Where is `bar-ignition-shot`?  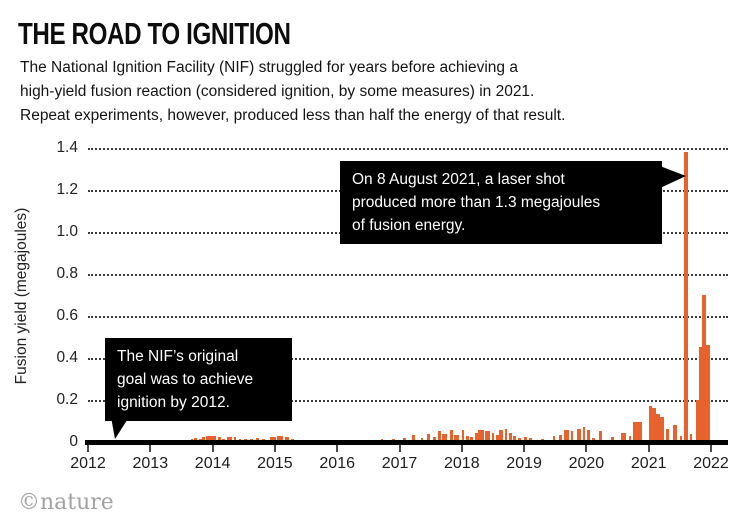 bar-ignition-shot is located at coordinates (686, 297).